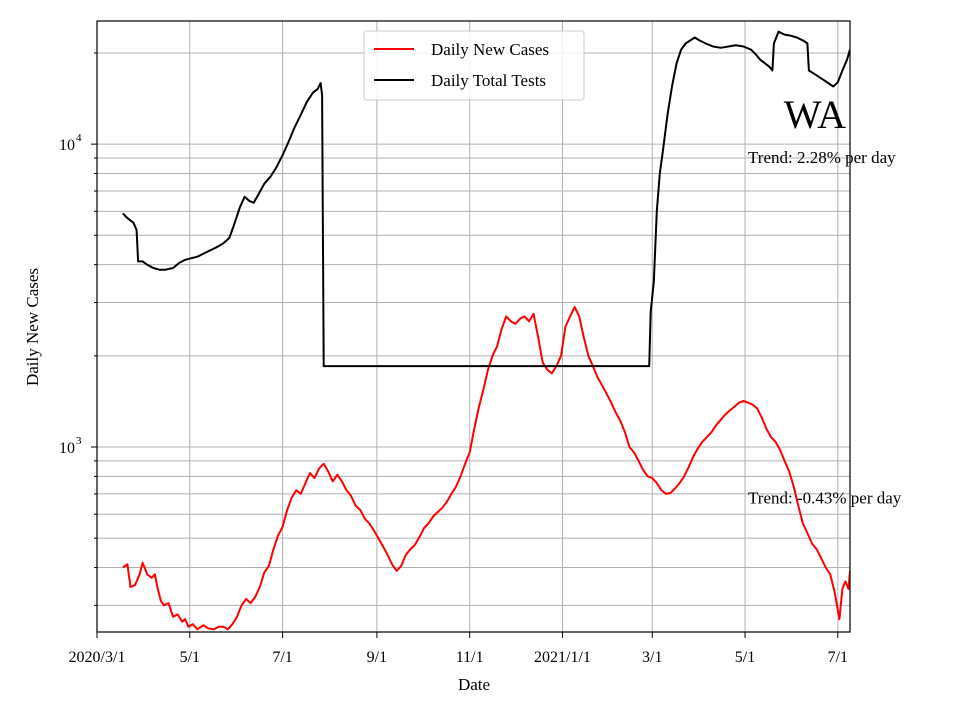 This screenshot has width=960, height=720. I want to click on legend-entry-cases: Daily New Cases, so click(490, 49).